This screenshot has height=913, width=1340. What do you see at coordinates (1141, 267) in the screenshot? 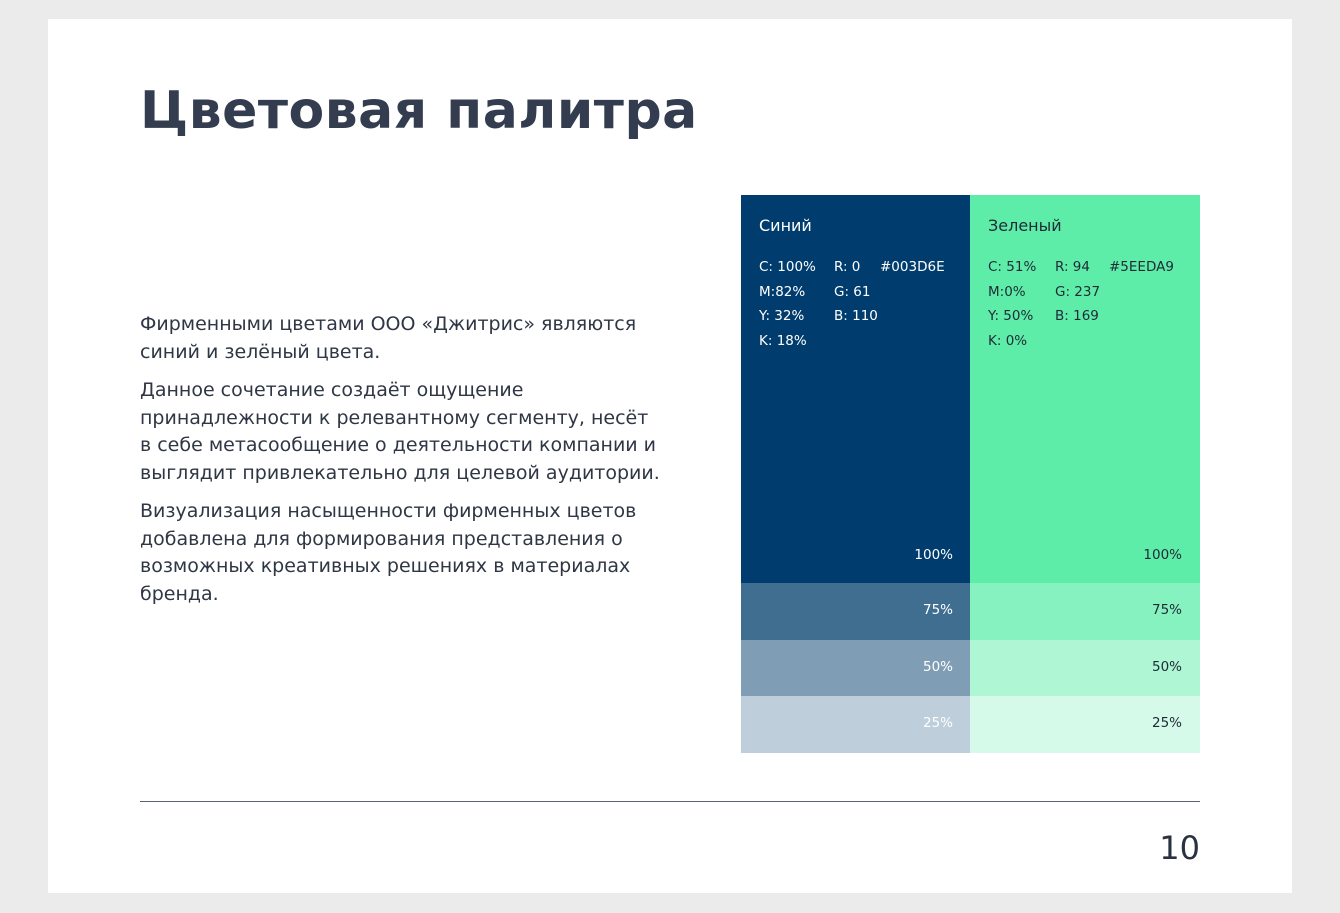
I see `hex-value: #5EEDA9` at bounding box center [1141, 267].